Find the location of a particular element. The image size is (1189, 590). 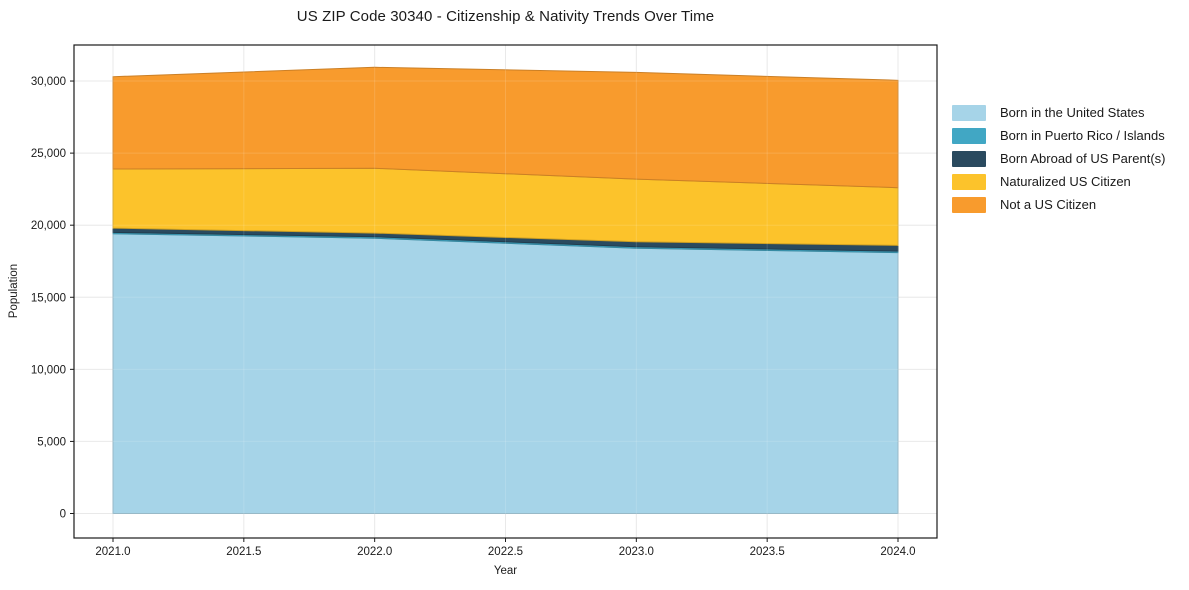

x-tick-label: 2021.5 is located at coordinates (243, 552).